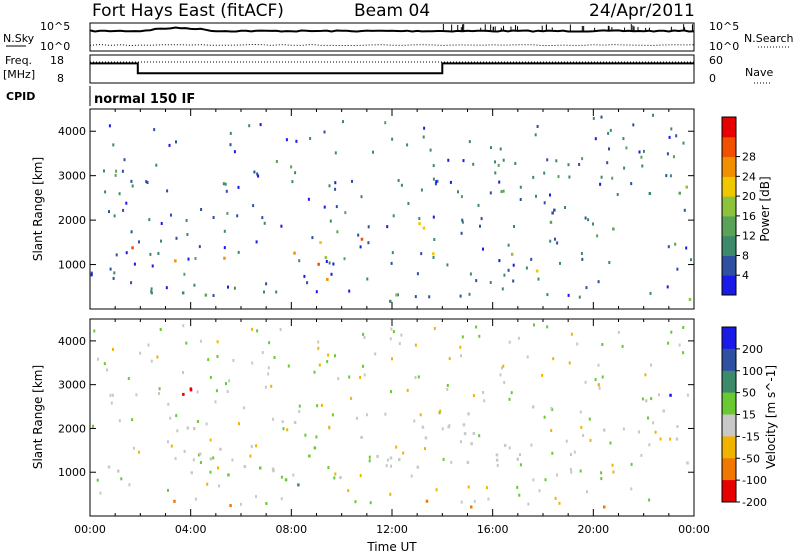 The image size is (800, 558). What do you see at coordinates (769, 38) in the screenshot?
I see `nsearch-label: N.Search` at bounding box center [769, 38].